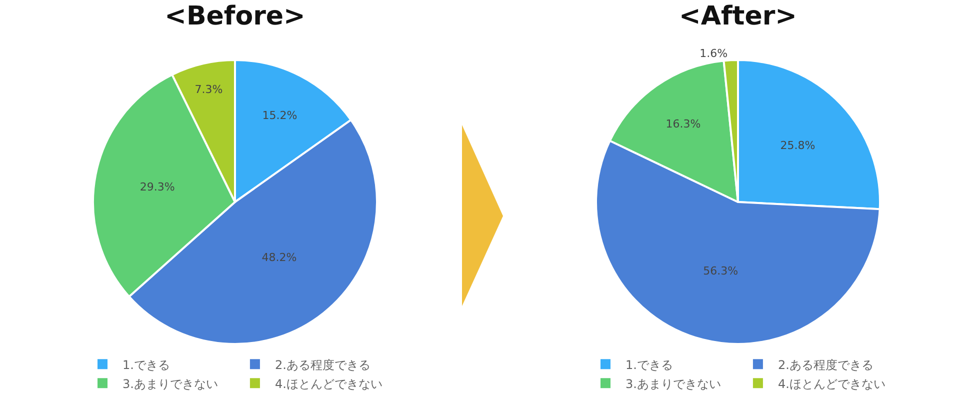  I want to click on data-label: 1.6%, so click(714, 53).